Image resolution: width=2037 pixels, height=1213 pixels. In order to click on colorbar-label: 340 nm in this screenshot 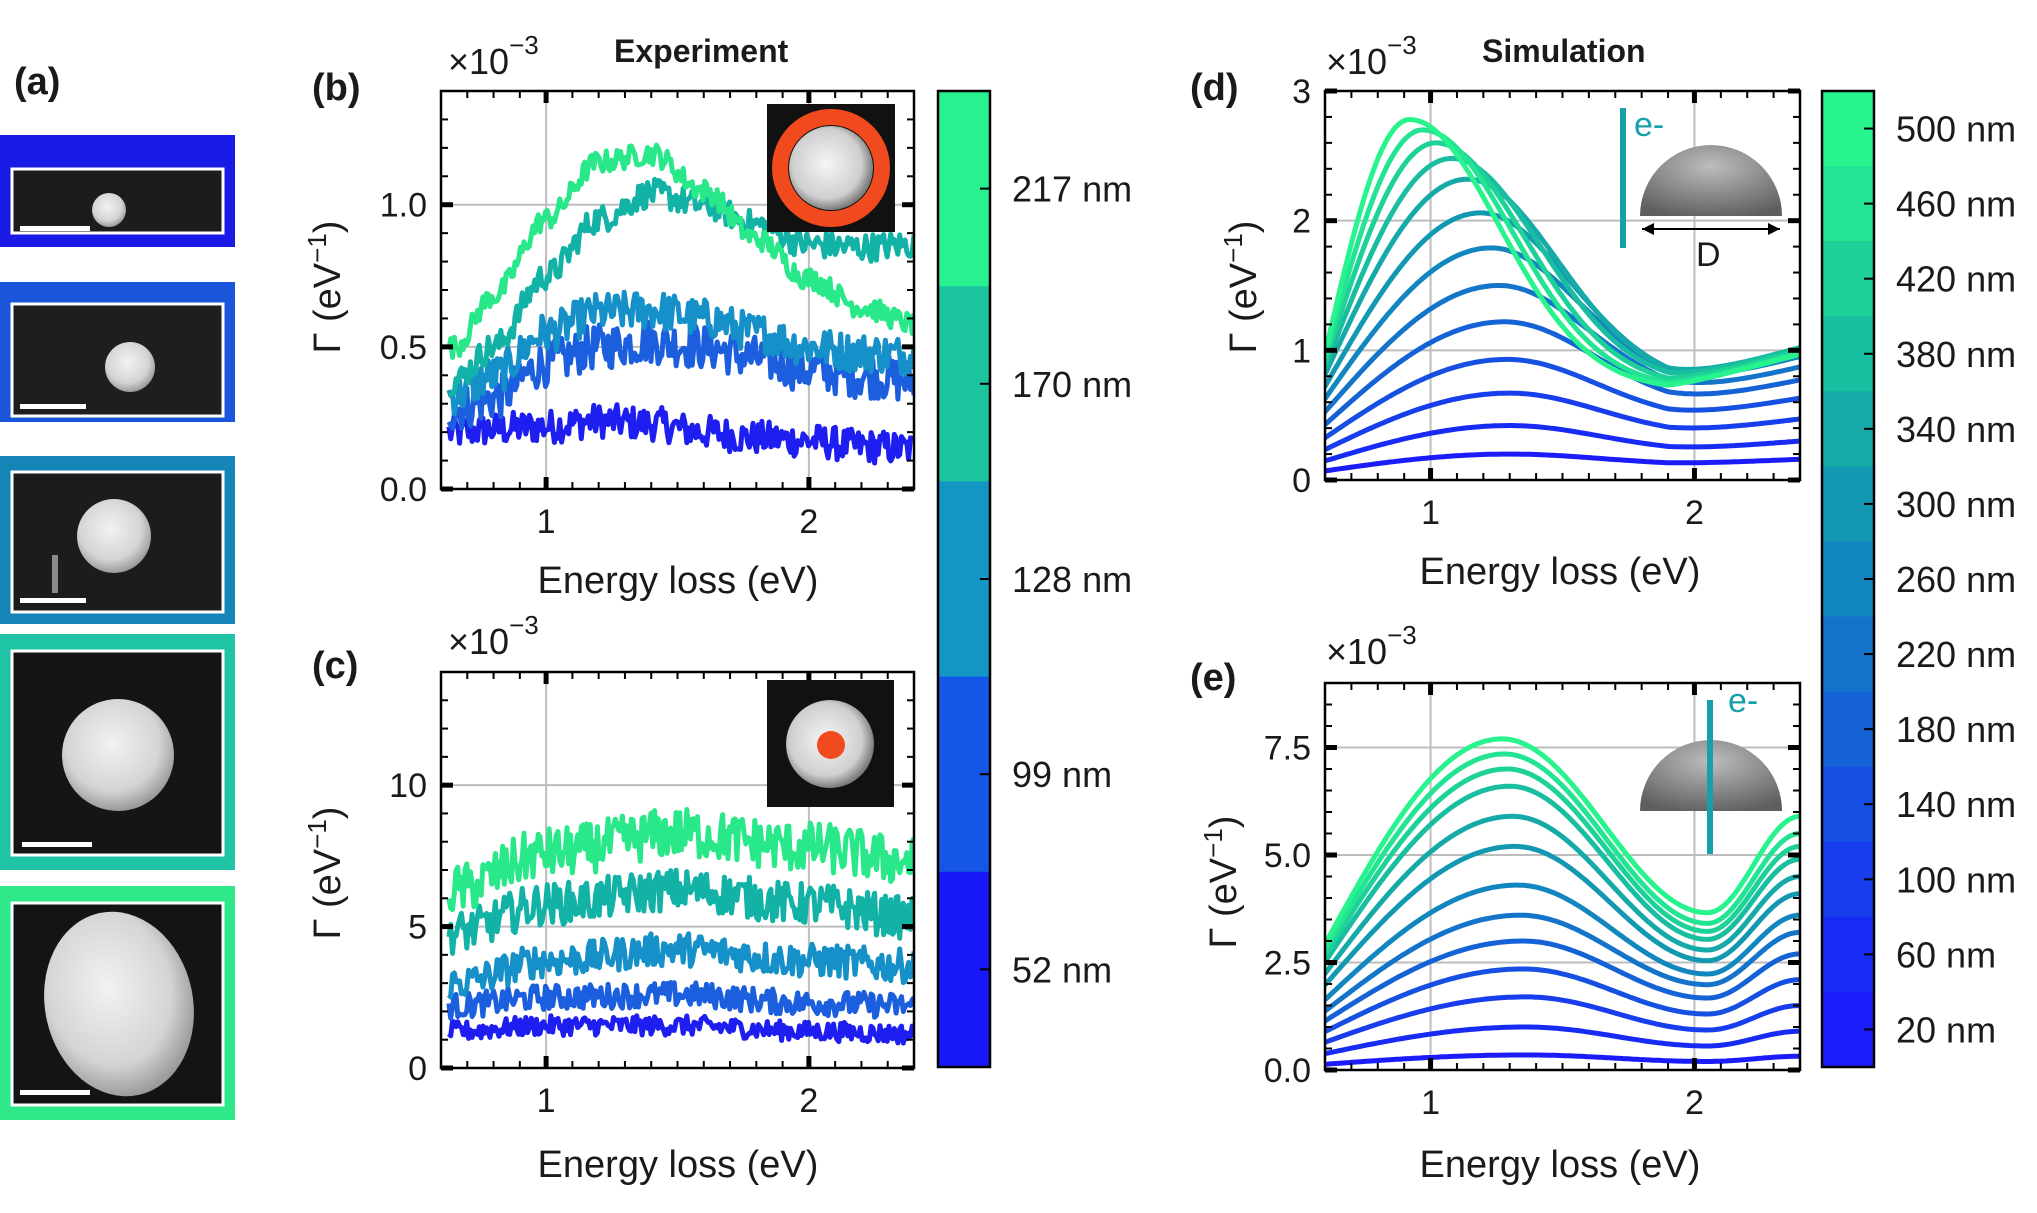, I will do `click(1956, 429)`.